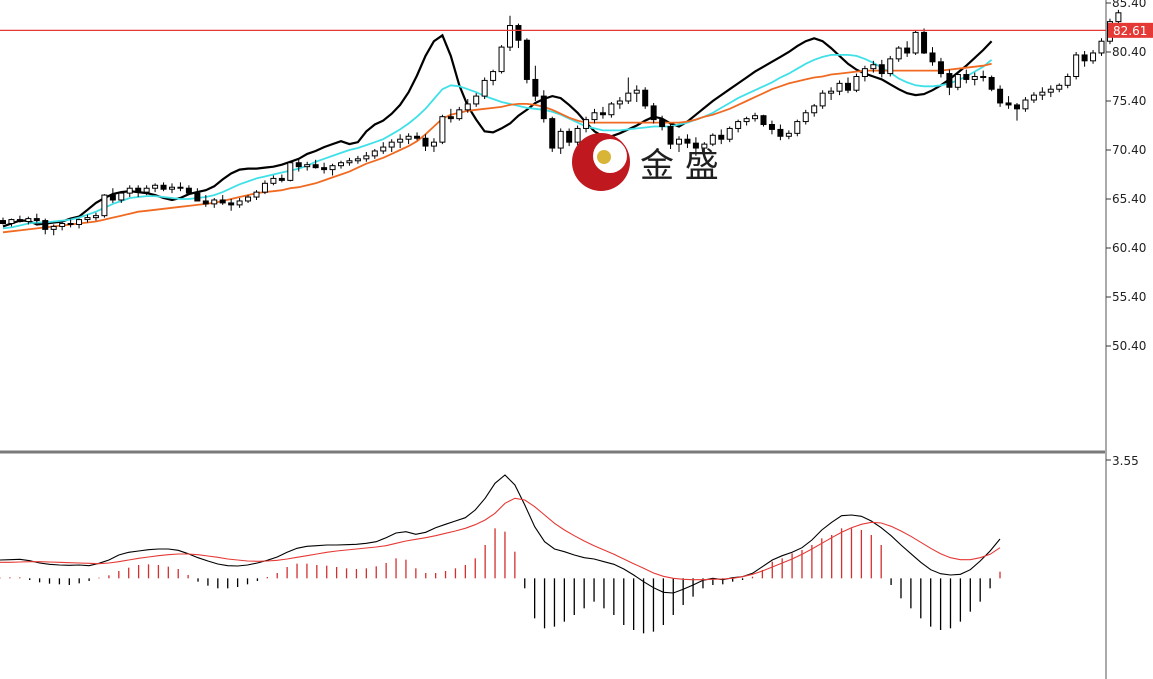  I want to click on macd-signal-line, so click(500, 539).